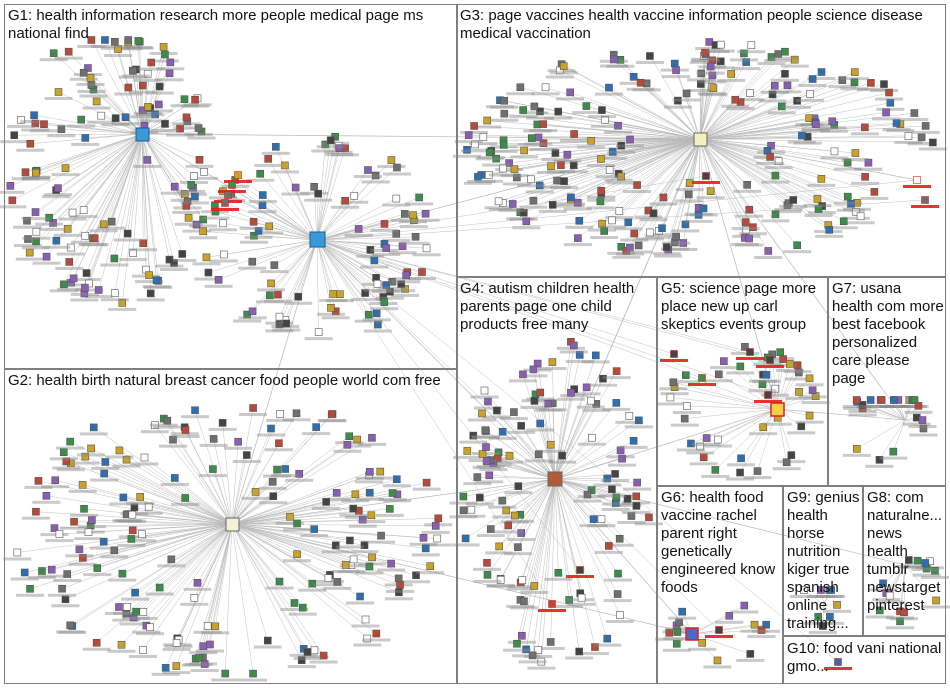  I want to click on hub-node-bridge, so click(317, 239).